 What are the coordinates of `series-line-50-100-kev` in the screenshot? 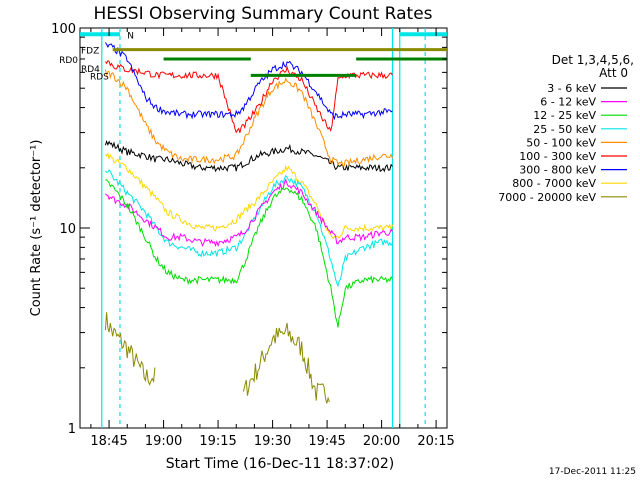 It's located at (248, 118).